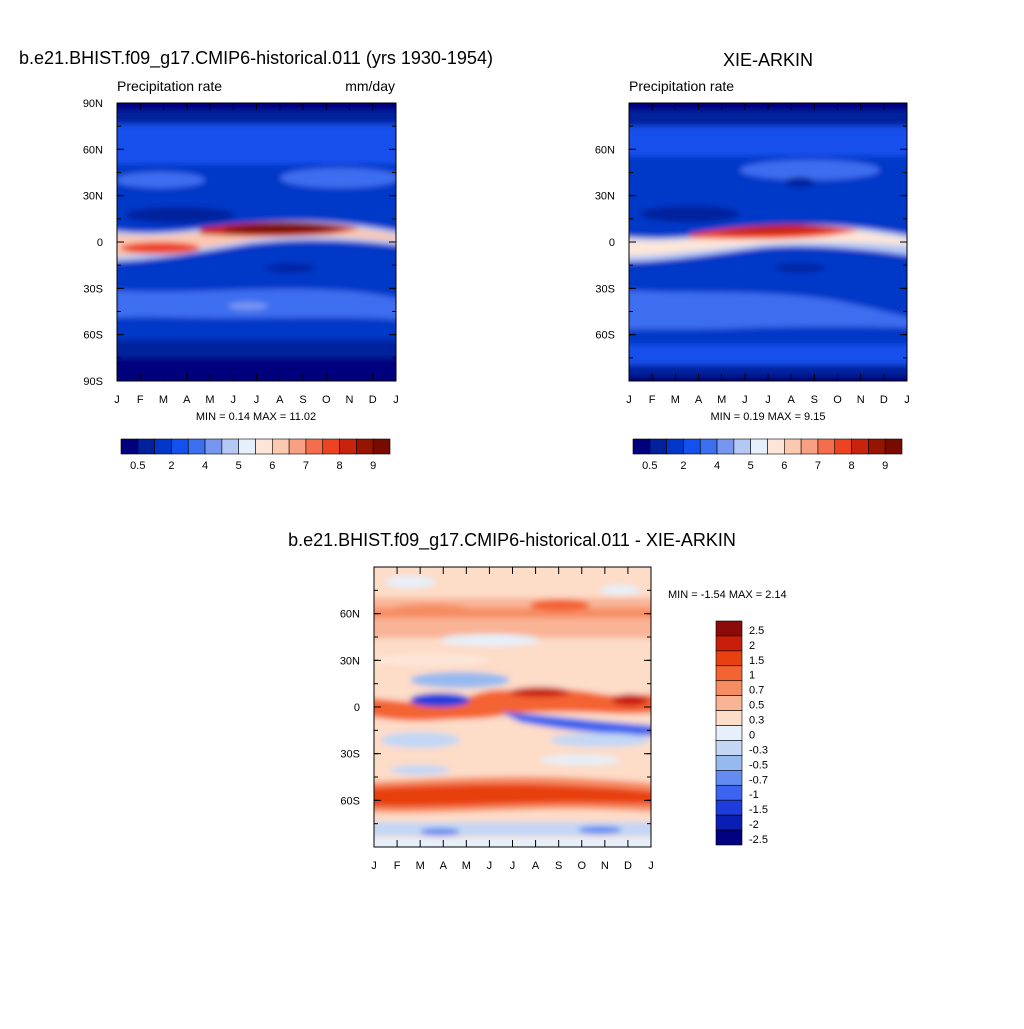 This screenshot has width=1024, height=1029. I want to click on colorbar-label: 4, so click(717, 466).